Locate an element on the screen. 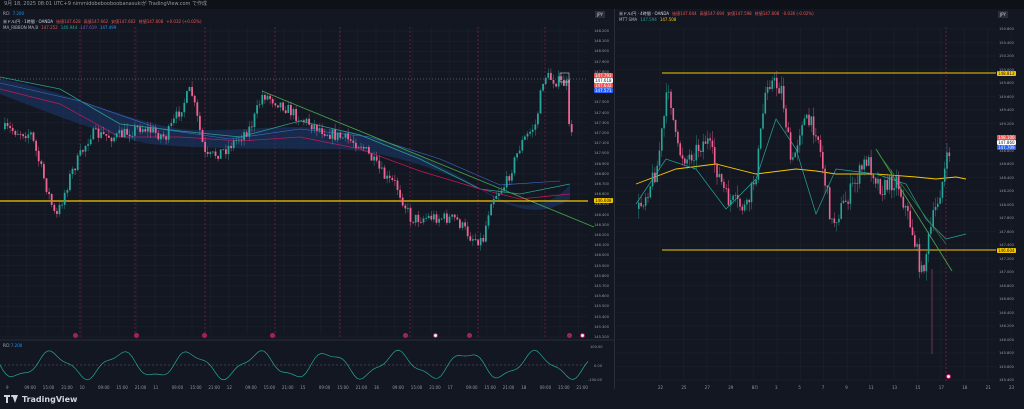 The image size is (1024, 409). price-axis-label: 146.600 is located at coordinates (601, 194).